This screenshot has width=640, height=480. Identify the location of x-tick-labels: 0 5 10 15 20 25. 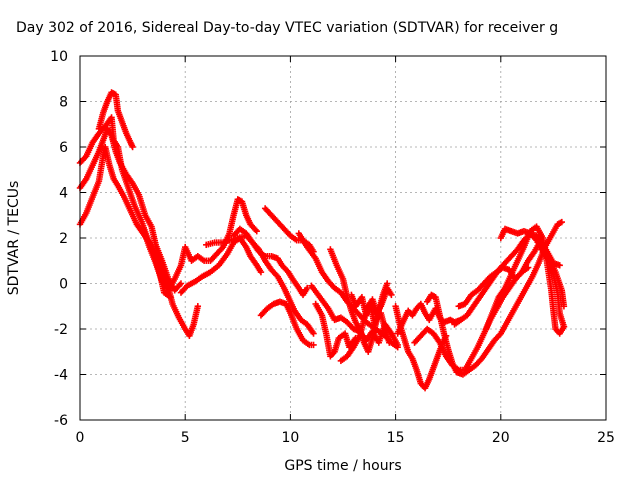
(345, 438).